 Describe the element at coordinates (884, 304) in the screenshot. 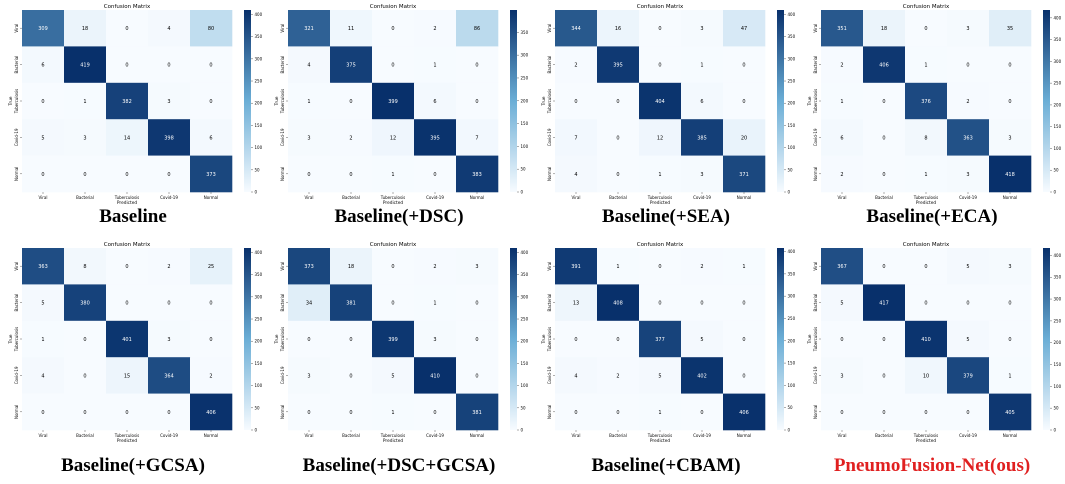

I see `cell-value-label: 417` at that location.